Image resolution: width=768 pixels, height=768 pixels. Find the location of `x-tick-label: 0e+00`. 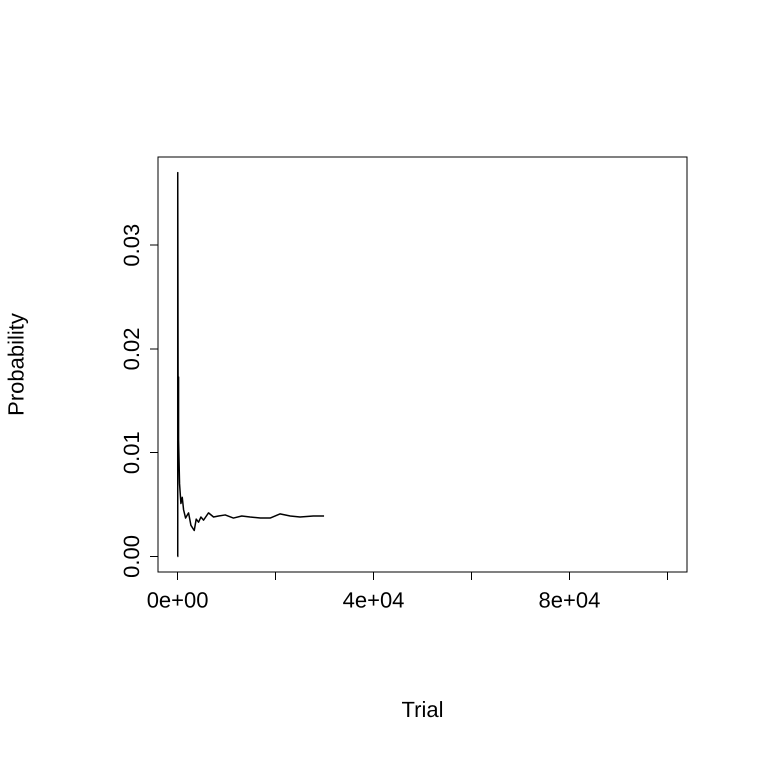

x-tick-label: 0e+00 is located at coordinates (177, 599).